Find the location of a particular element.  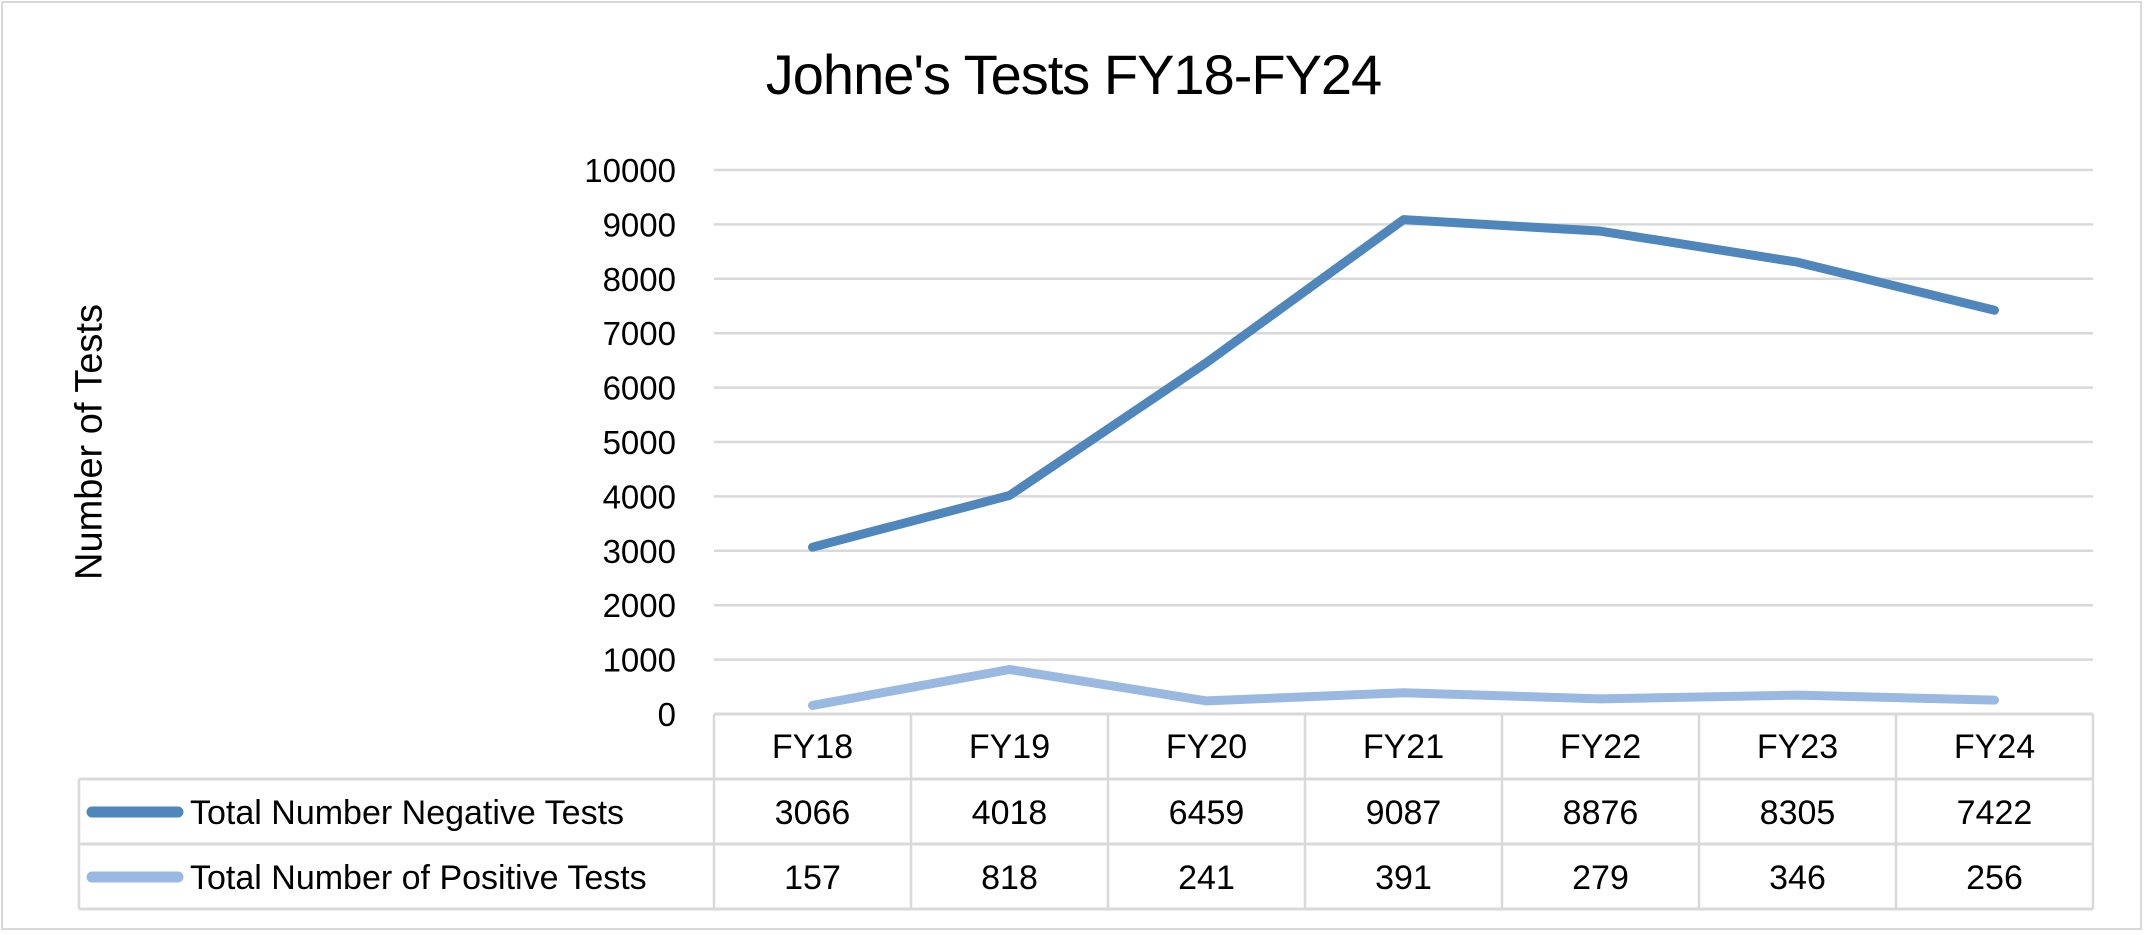

y-tick-label: 4000 is located at coordinates (639, 496).